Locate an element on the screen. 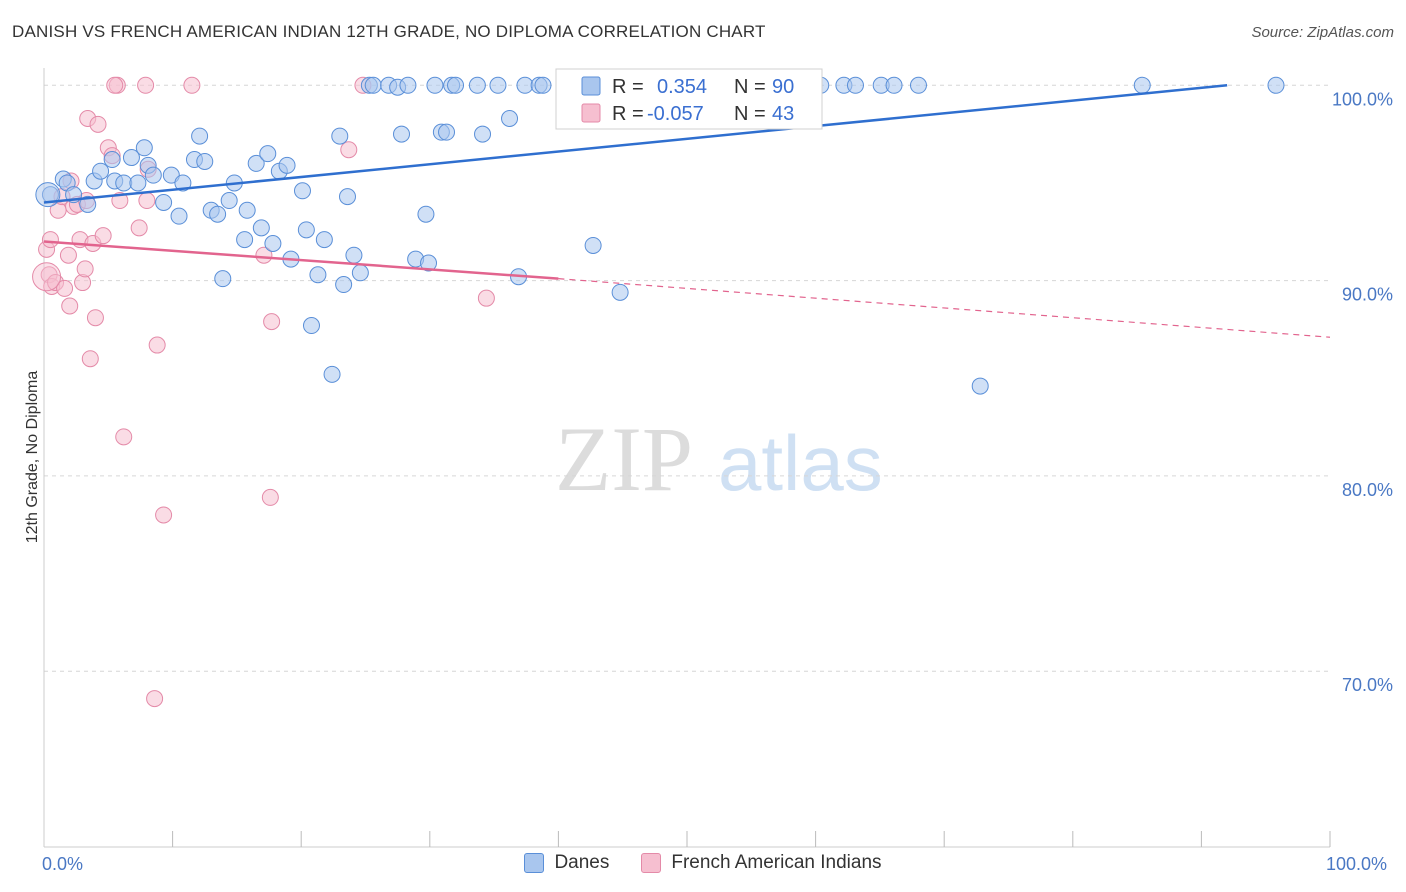  french-trend-line is located at coordinates (301, 260).